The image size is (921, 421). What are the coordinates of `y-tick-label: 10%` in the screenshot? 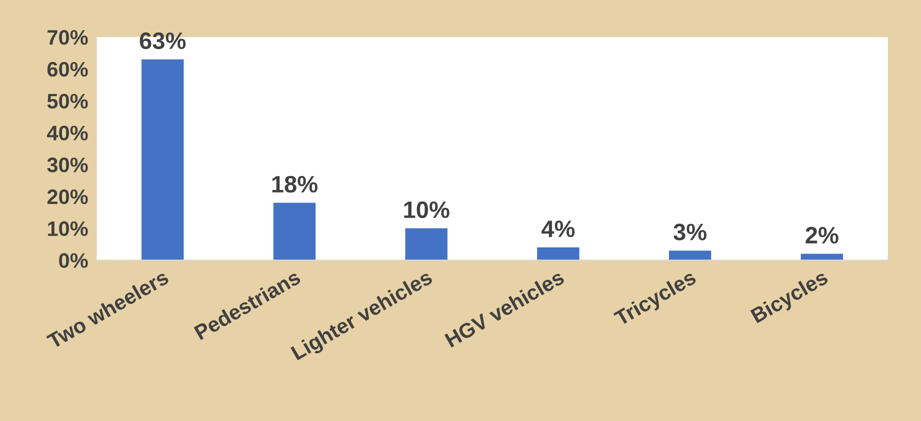 It's located at (68, 228).